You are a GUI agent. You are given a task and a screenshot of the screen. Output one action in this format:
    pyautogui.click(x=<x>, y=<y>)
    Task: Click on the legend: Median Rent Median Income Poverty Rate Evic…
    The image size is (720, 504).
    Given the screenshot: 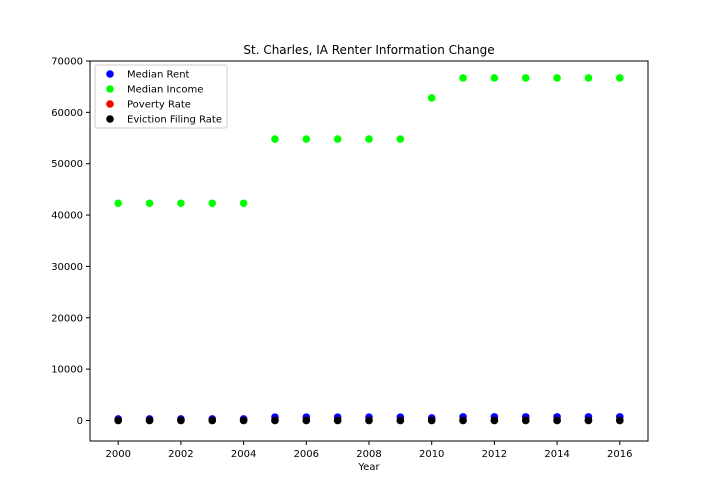 What is the action you would take?
    pyautogui.click(x=161, y=96)
    